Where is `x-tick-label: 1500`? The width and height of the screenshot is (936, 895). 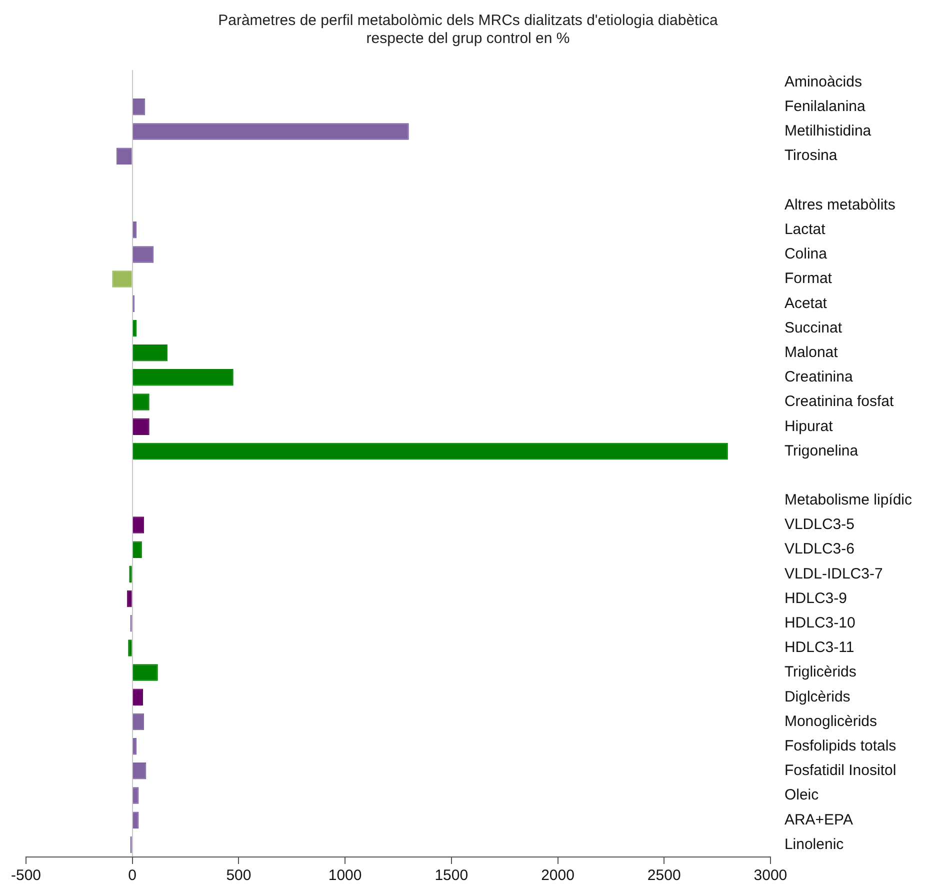 x-tick-label: 1500 is located at coordinates (451, 875).